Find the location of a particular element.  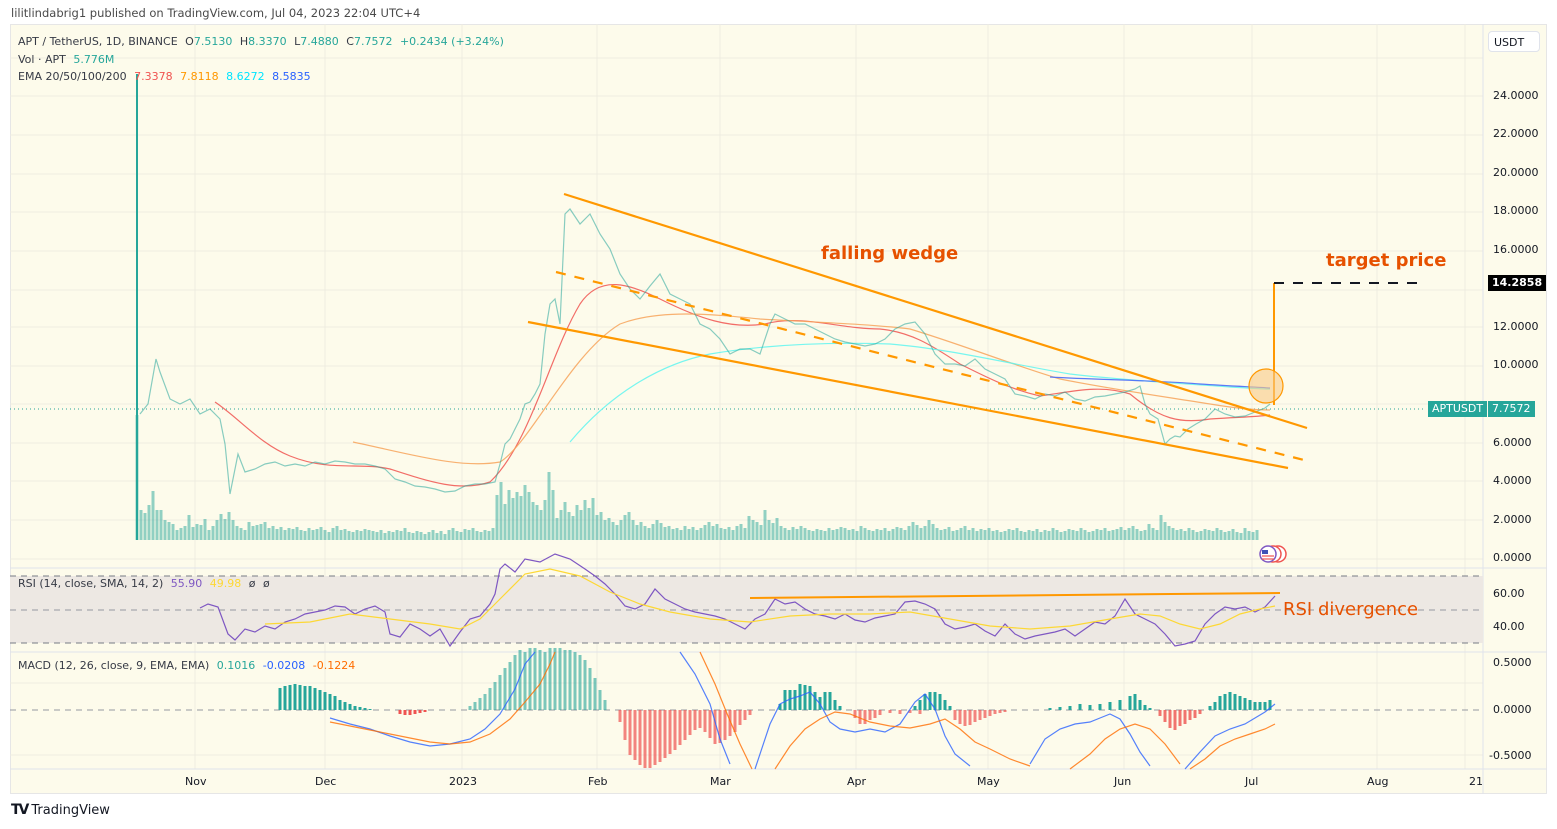

macd-tick: 0.5000 is located at coordinates (1512, 662).